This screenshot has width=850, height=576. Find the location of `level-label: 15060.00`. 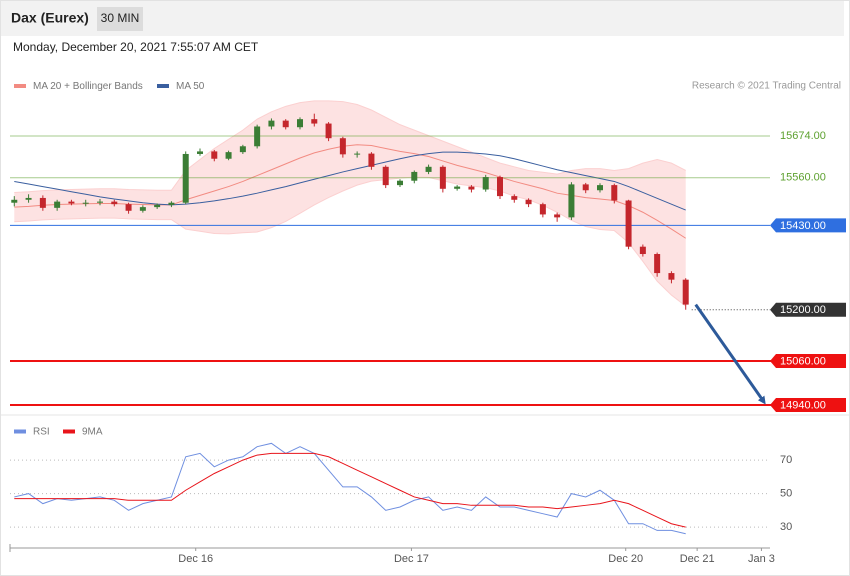

level-label: 15060.00 is located at coordinates (803, 361).